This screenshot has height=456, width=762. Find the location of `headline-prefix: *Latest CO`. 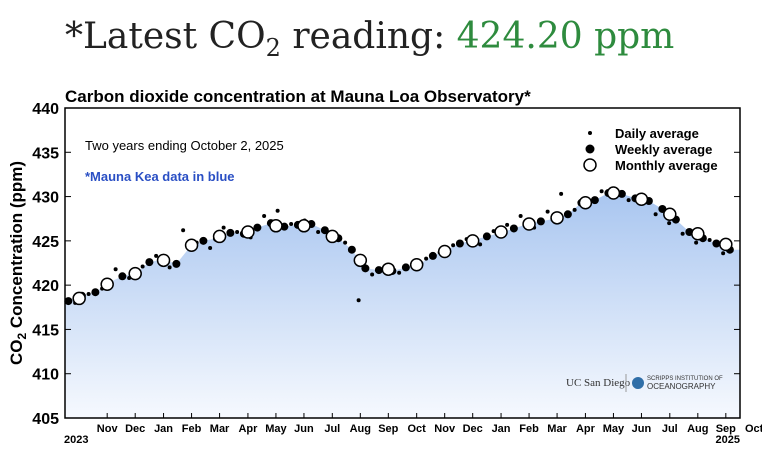

headline-prefix: *Latest CO is located at coordinates (165, 36).